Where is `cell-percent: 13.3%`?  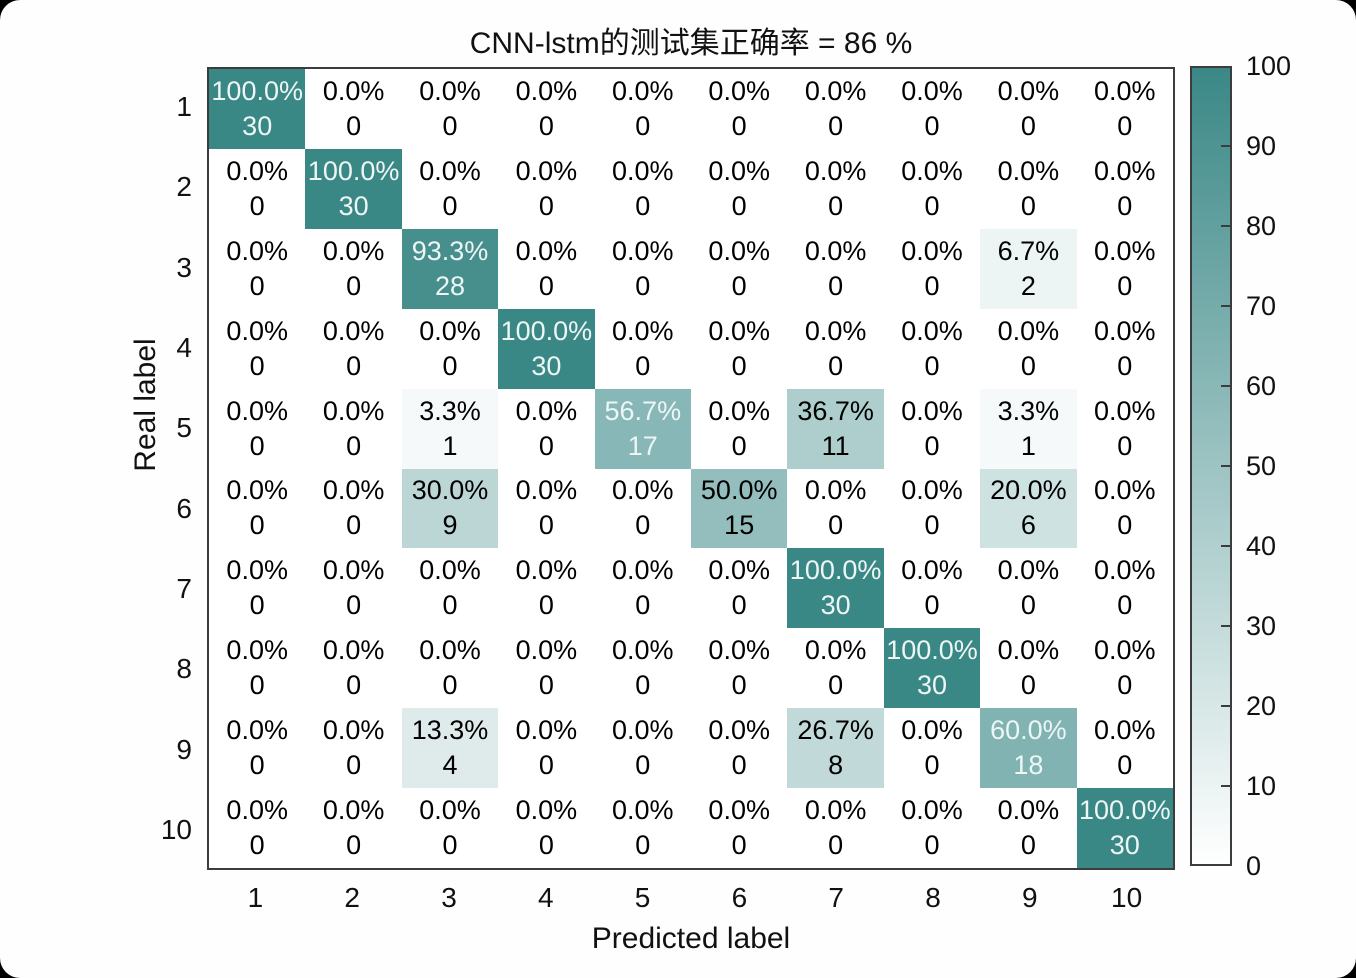
cell-percent: 13.3% is located at coordinates (450, 730).